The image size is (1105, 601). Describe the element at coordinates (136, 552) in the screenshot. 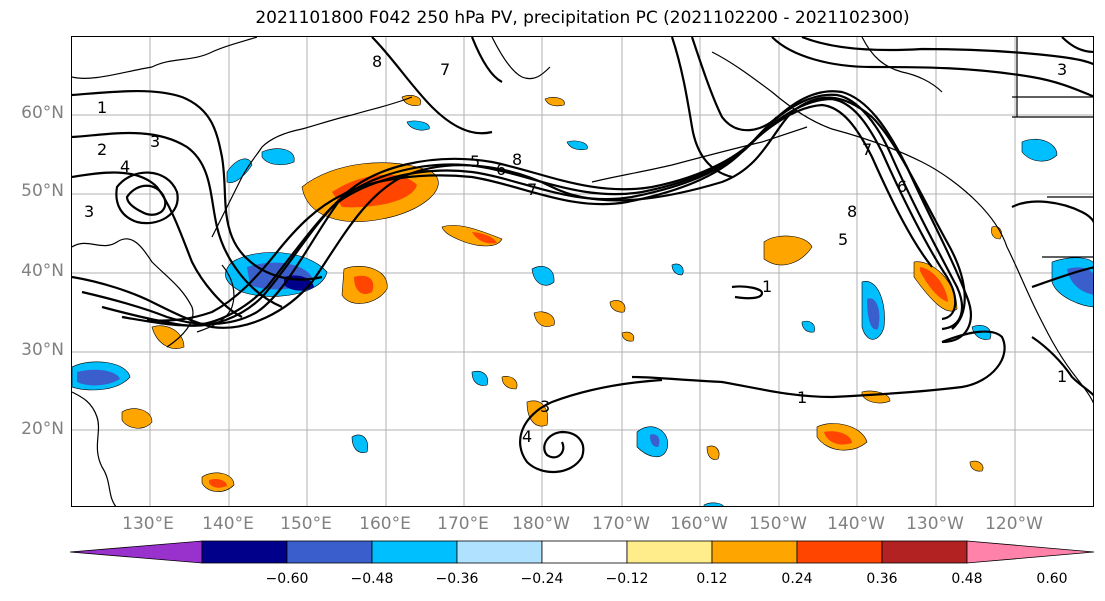

I see `colorbar-extend-min` at that location.